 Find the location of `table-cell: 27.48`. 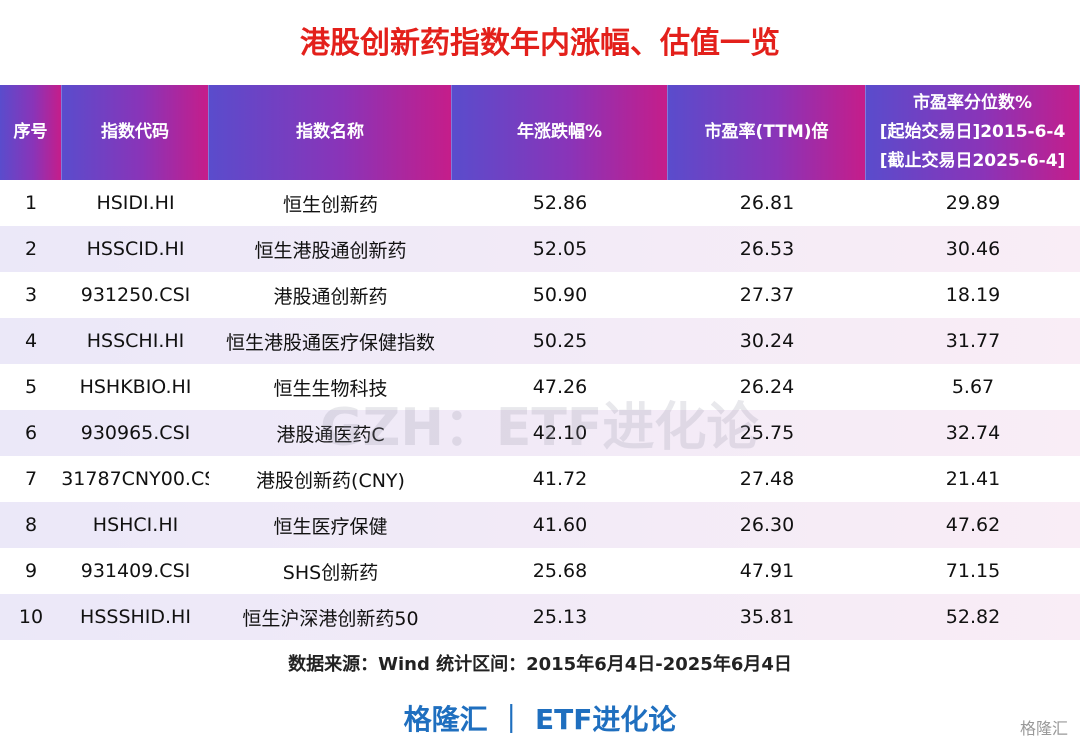

table-cell: 27.48 is located at coordinates (767, 479).